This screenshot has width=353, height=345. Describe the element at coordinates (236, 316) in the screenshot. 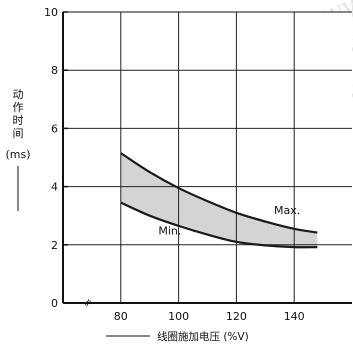

I see `x-tick-label: 120` at that location.